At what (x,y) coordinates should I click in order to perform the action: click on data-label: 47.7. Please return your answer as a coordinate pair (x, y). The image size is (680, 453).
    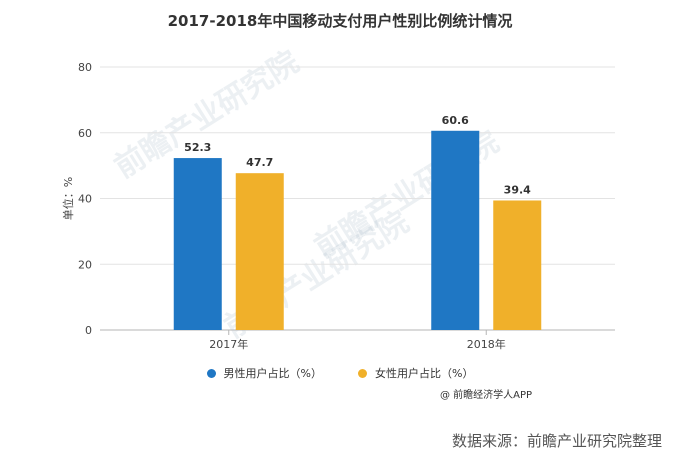
    Looking at the image, I should click on (259, 162).